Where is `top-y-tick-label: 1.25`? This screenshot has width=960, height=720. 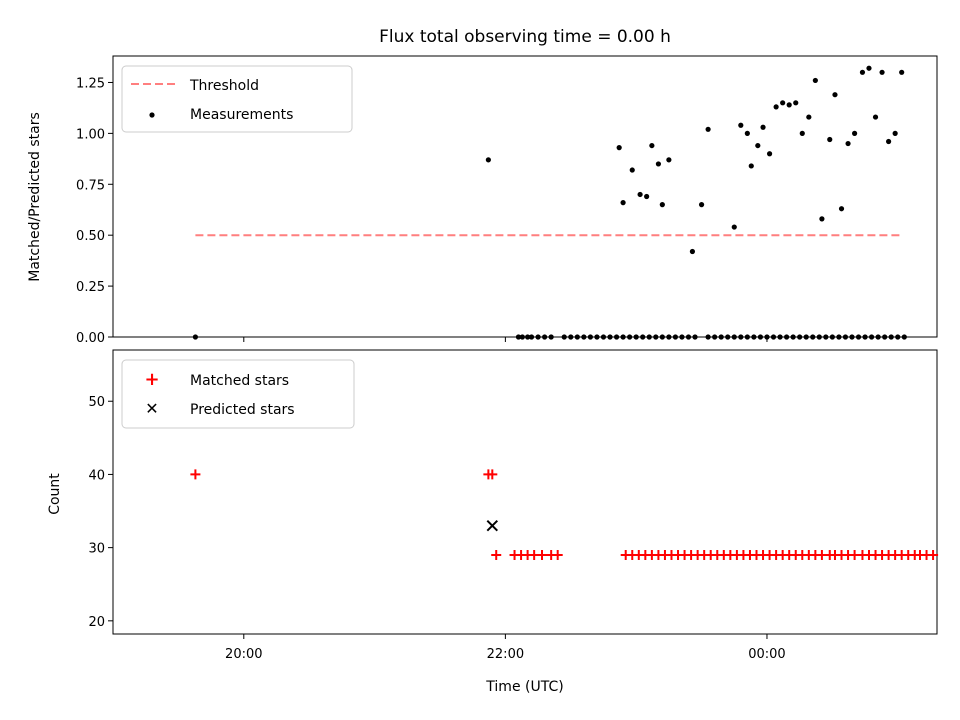
top-y-tick-label: 1.25 is located at coordinates (90, 83).